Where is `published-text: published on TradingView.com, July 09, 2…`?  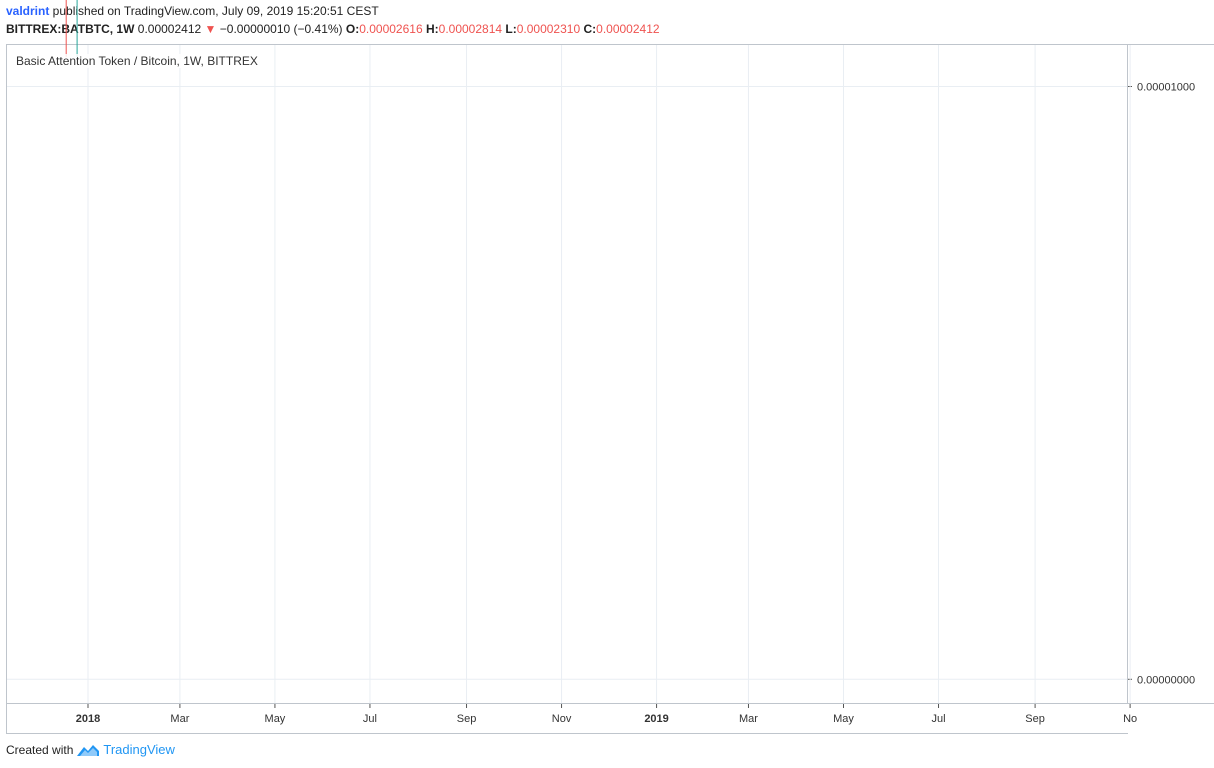 published-text: published on TradingView.com, July 09, 2… is located at coordinates (214, 11).